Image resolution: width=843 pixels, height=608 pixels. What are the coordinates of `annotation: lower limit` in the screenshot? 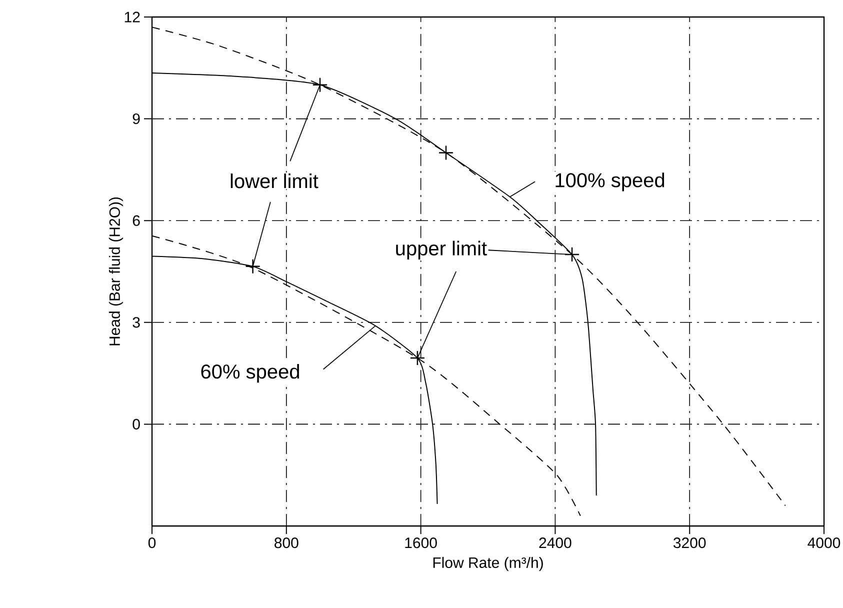 It's located at (274, 181).